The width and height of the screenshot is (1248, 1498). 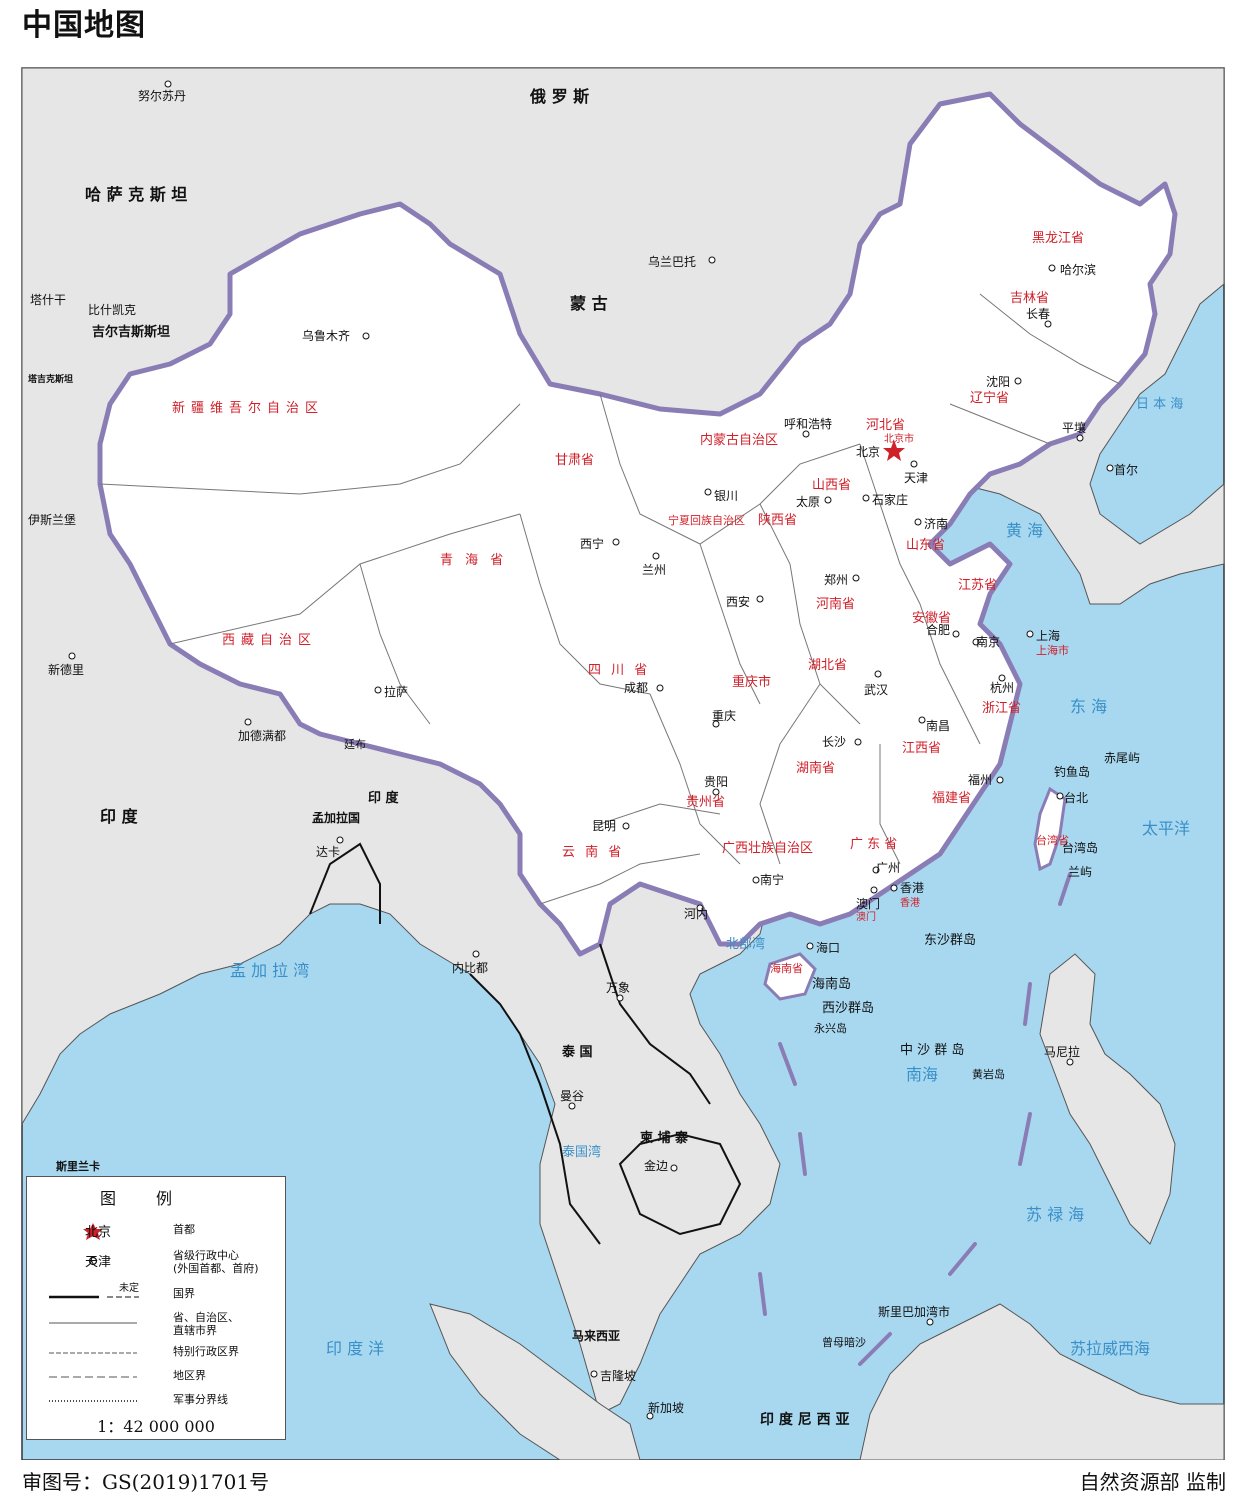 I want to click on label-srilanka: 斯里兰卡, so click(x=78, y=1166).